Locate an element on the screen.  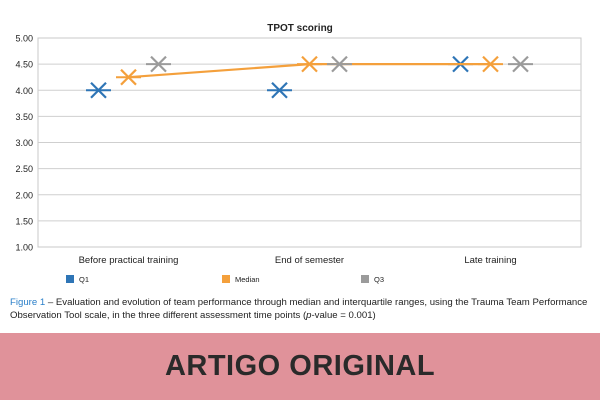
legend-label: Median is located at coordinates (247, 279).